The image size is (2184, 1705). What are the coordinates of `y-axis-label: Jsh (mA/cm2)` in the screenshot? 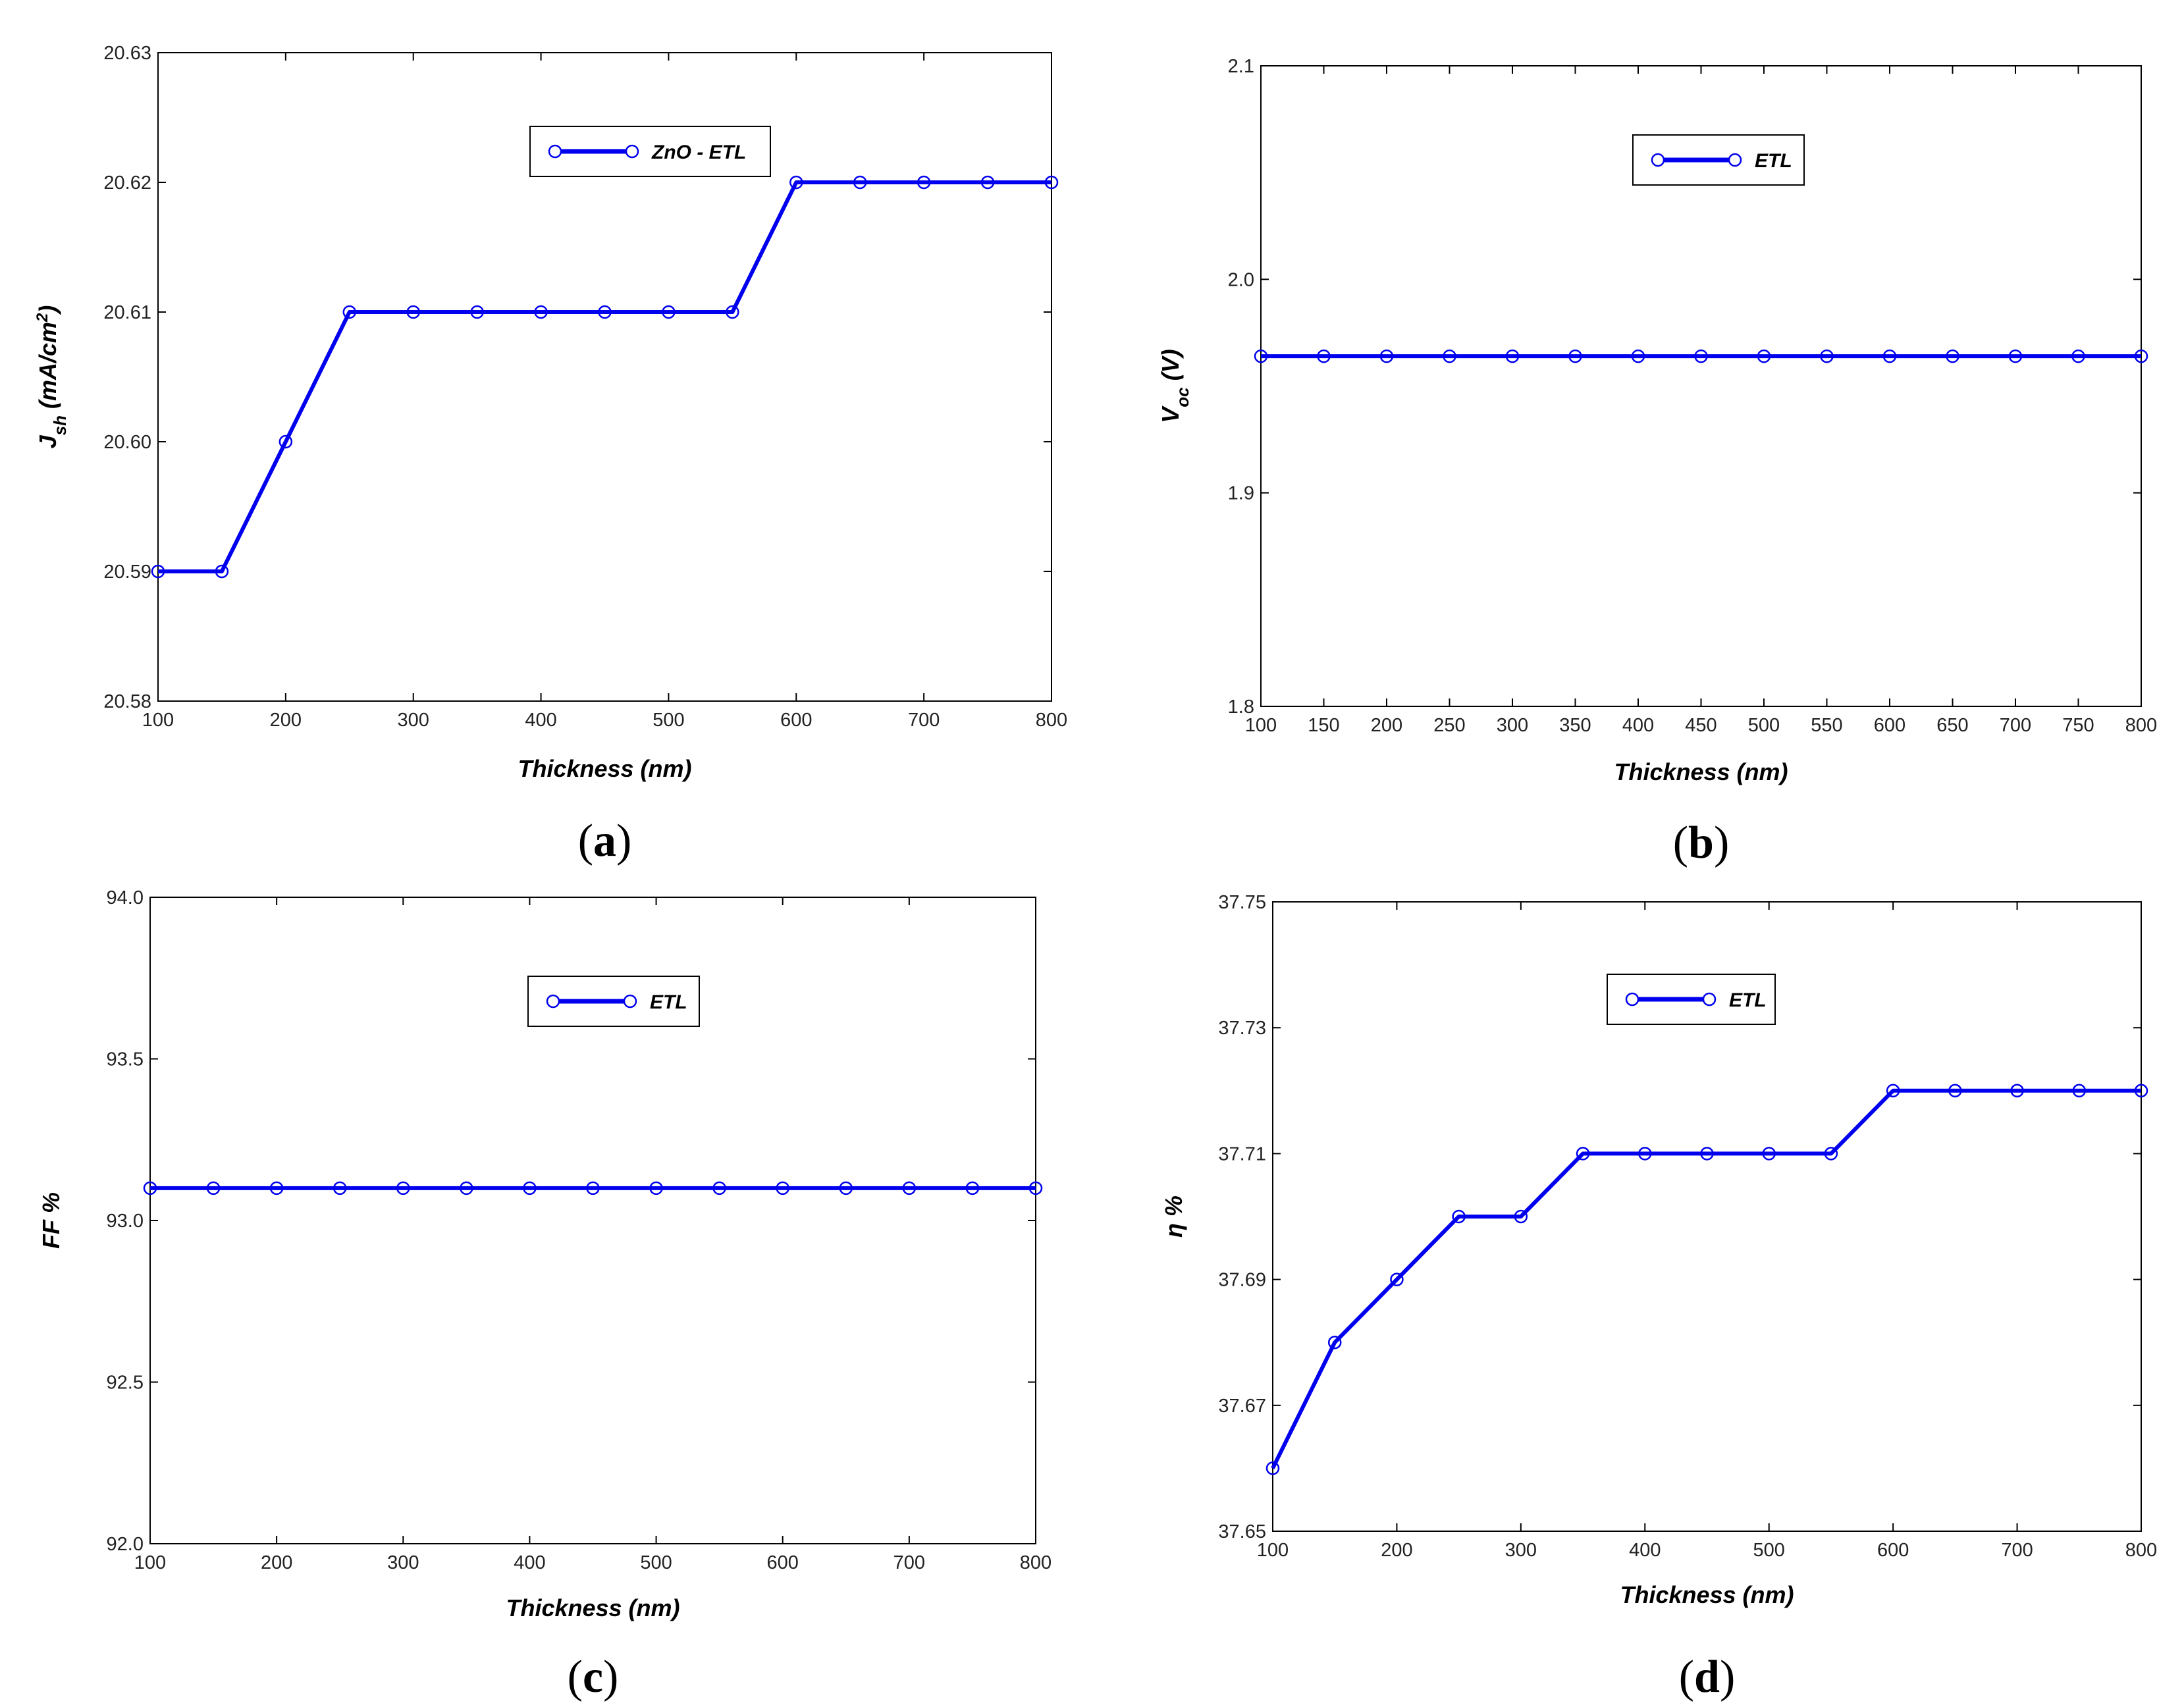 It's located at (52, 377).